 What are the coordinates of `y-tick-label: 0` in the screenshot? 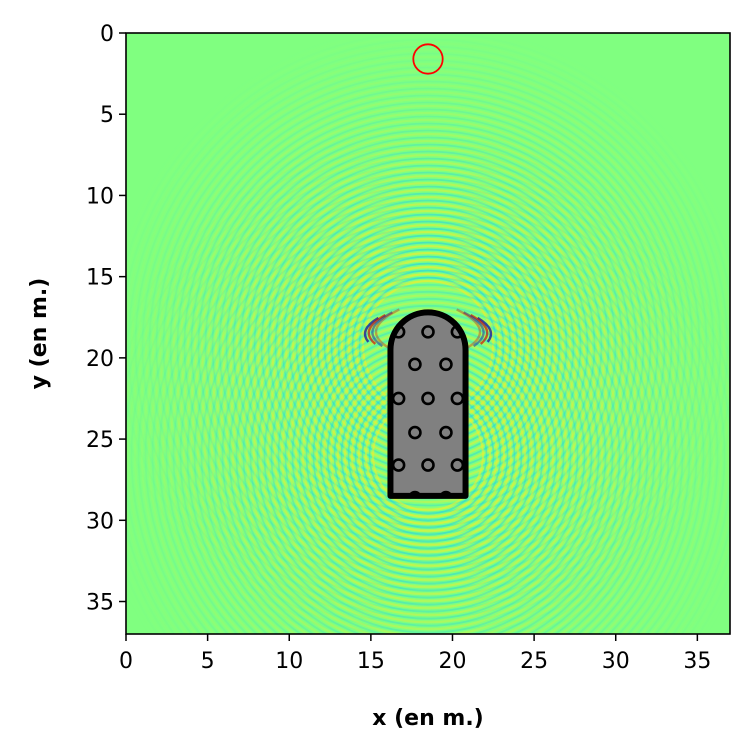 It's located at (107, 34).